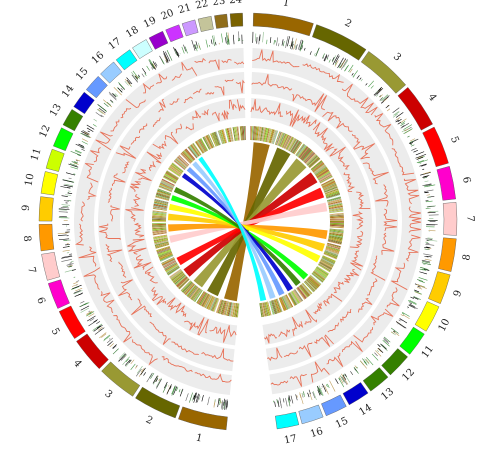 The width and height of the screenshot is (500, 453). I want to click on right-chromosome-label-16: 16, so click(317, 433).